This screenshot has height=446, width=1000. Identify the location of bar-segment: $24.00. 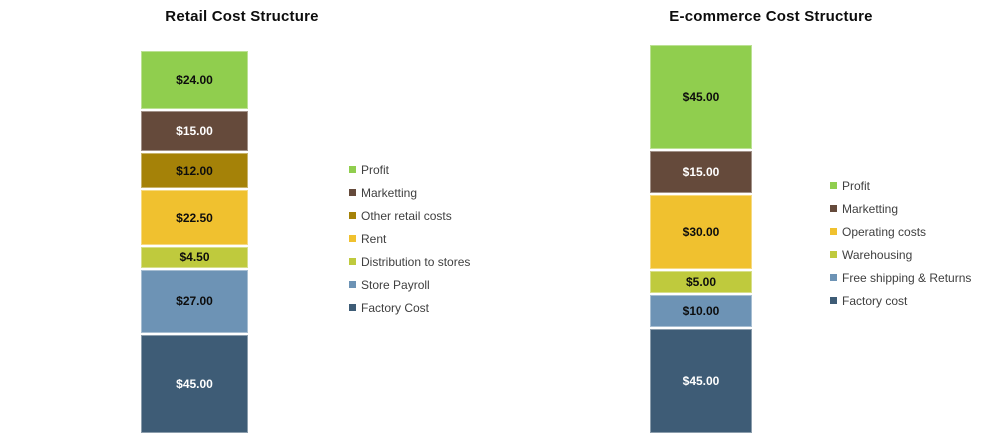
(194, 80).